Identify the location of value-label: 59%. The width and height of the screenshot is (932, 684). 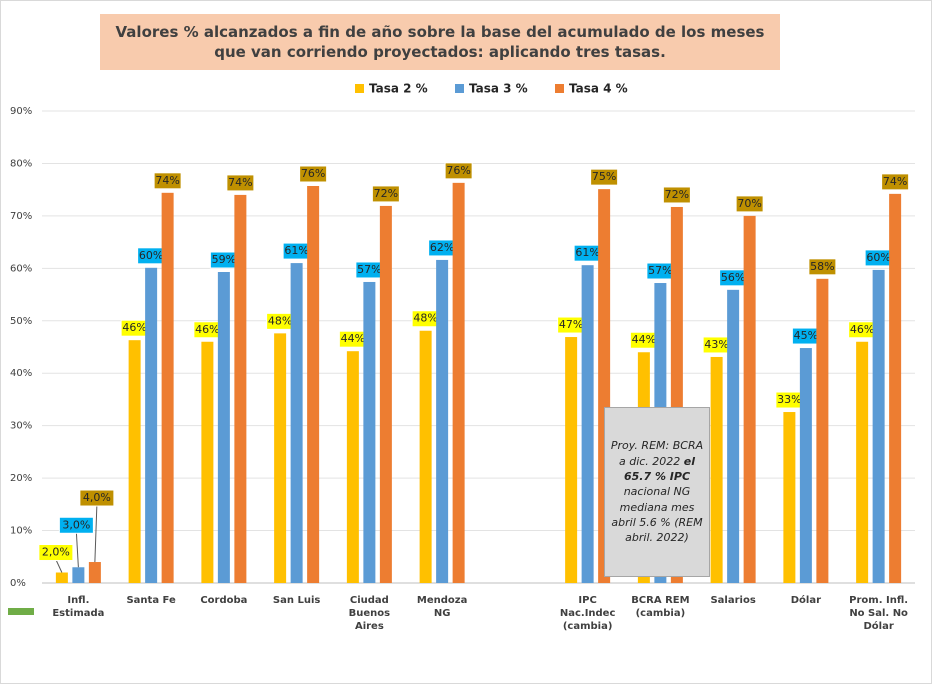
(224, 259).